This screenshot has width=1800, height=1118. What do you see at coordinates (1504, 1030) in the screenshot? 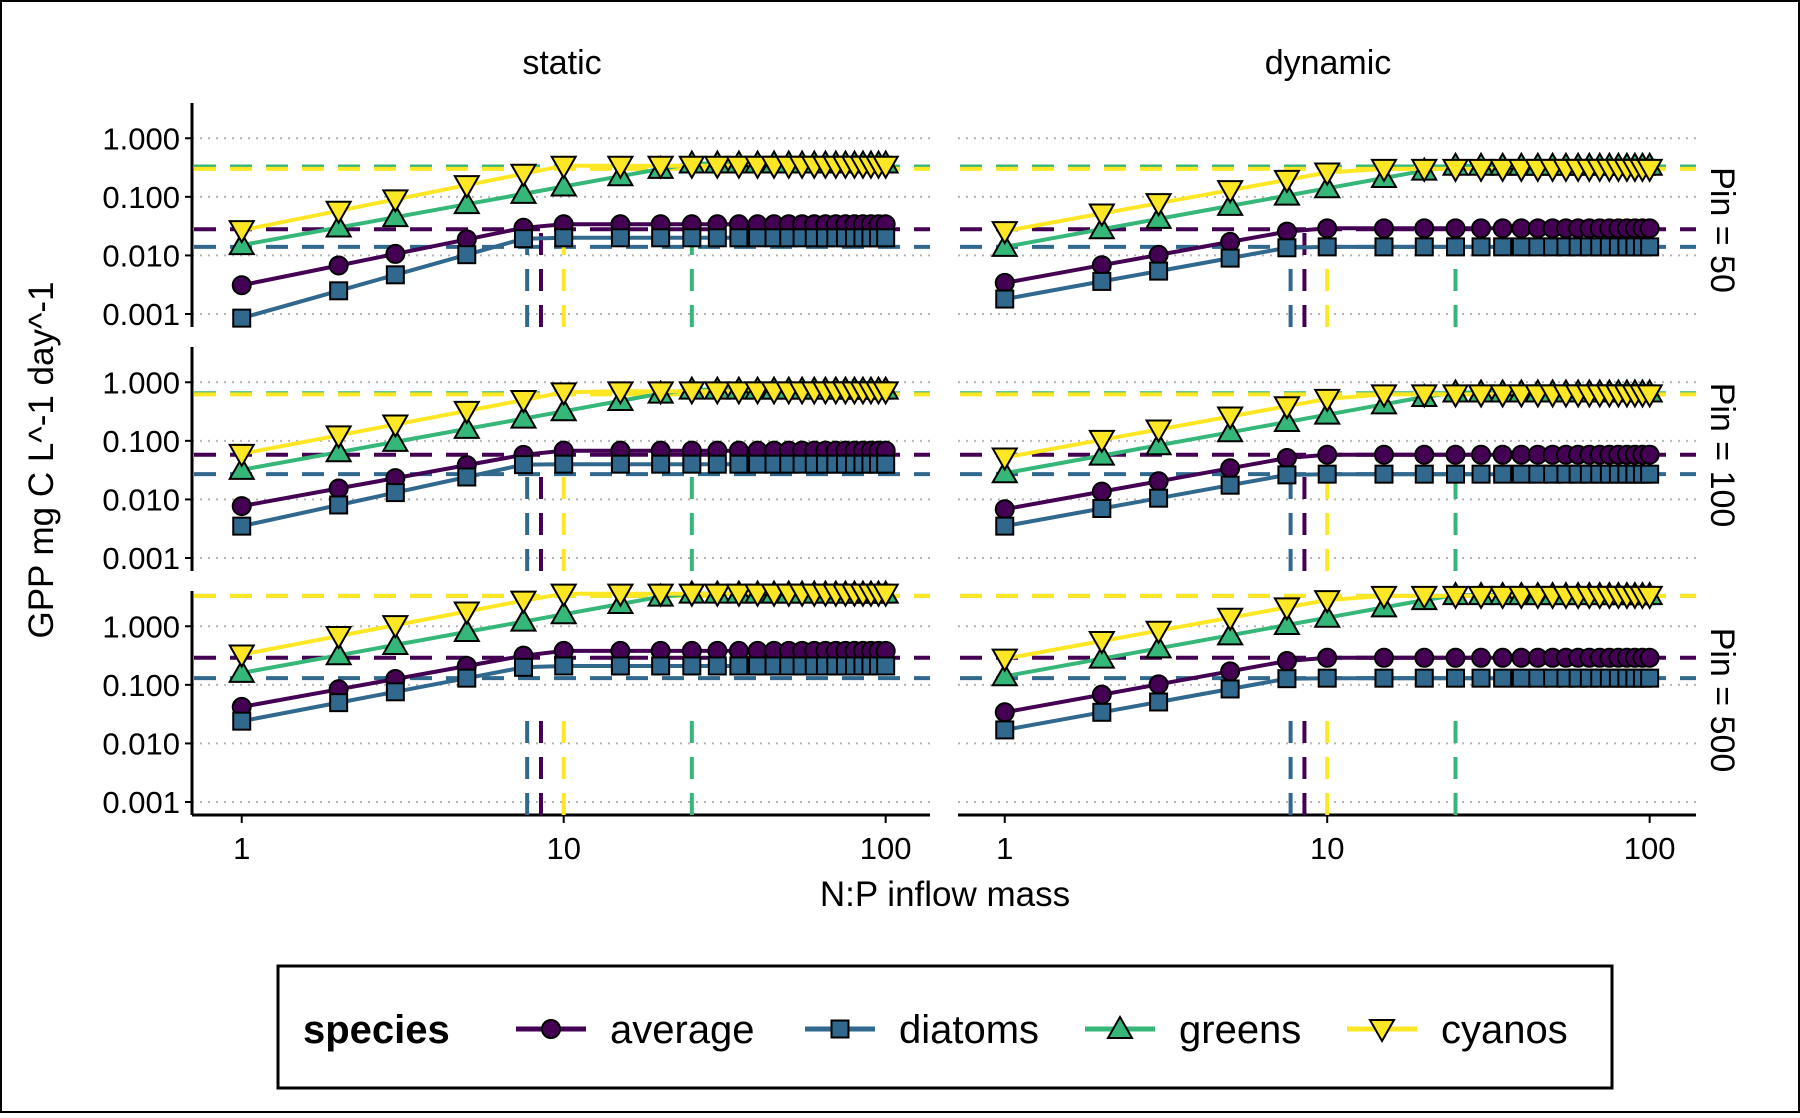
I see `legend-label-cyanos: cyanos` at bounding box center [1504, 1030].